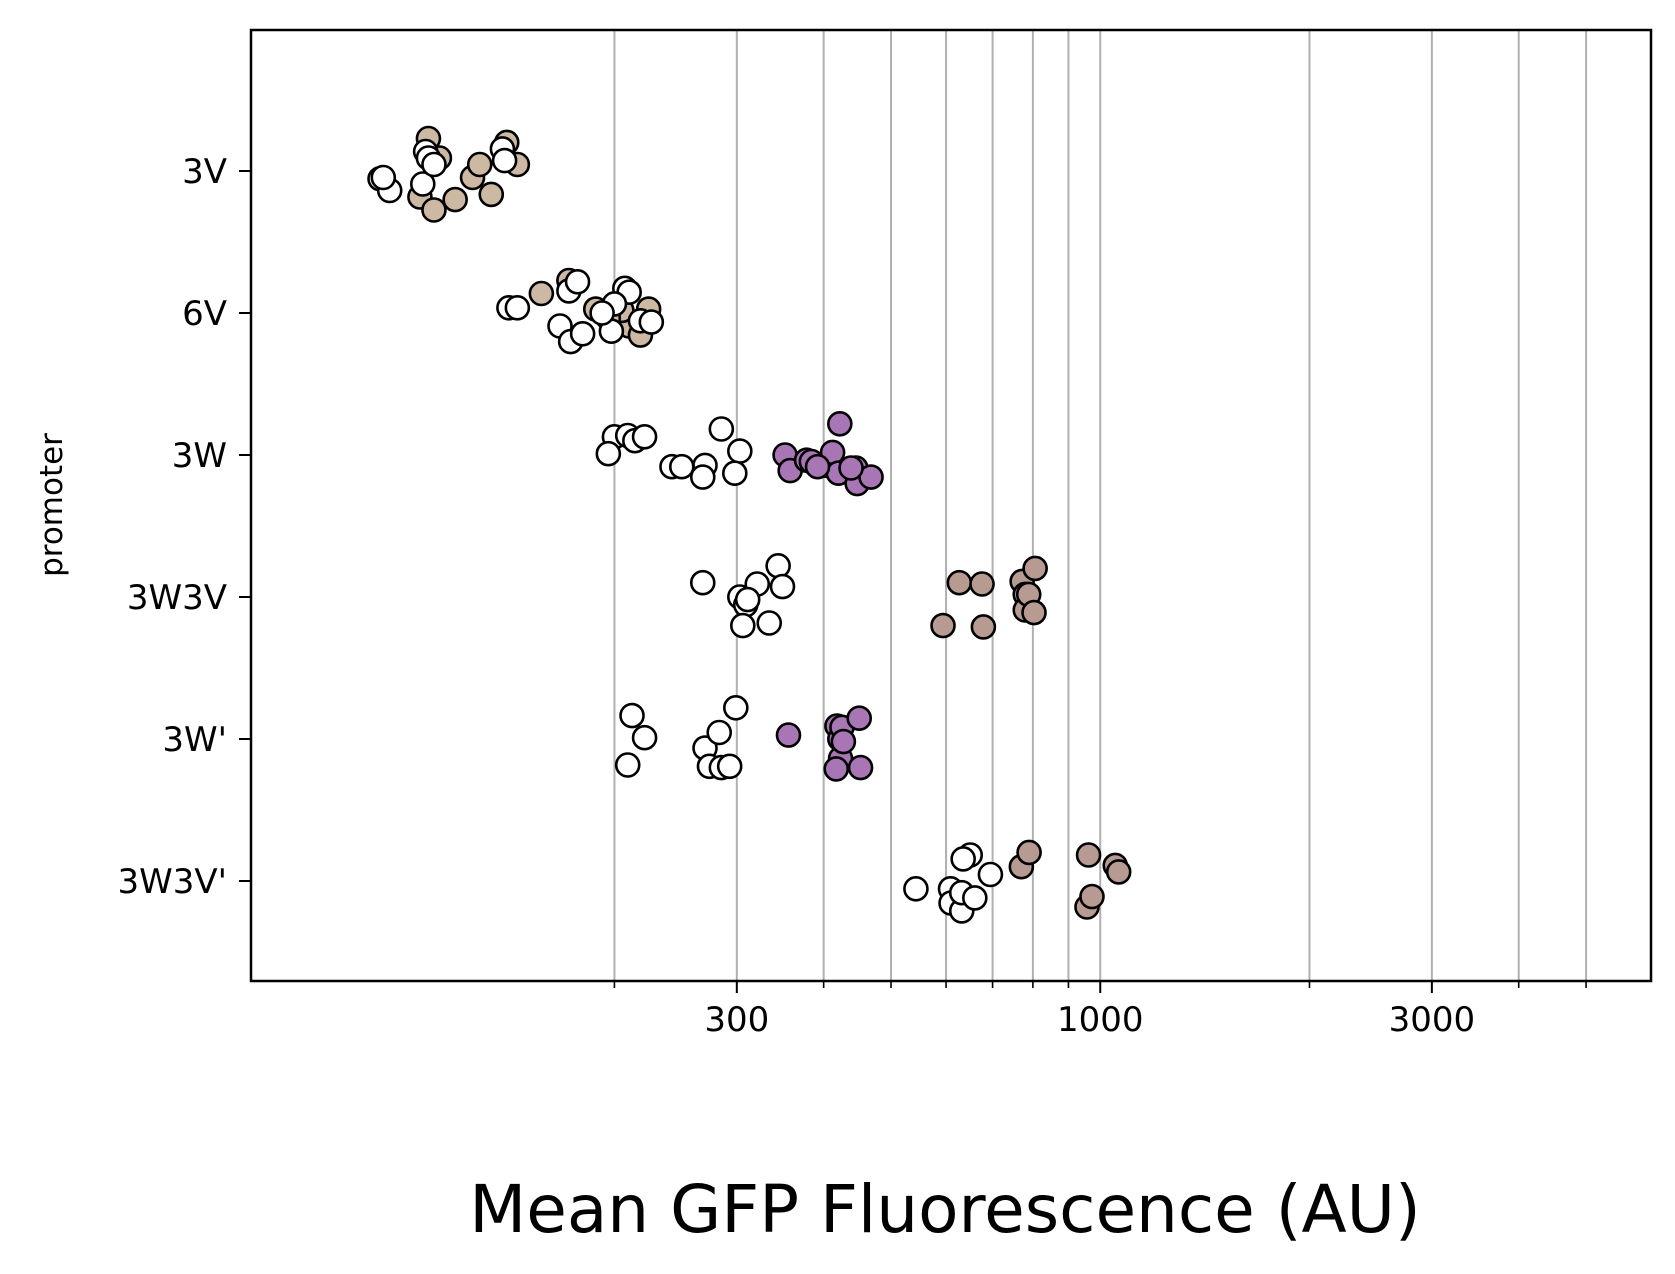 The width and height of the screenshot is (1675, 1274). What do you see at coordinates (944, 1209) in the screenshot?
I see `x-axis-label: Mean GFP Fluorescence (AU)` at bounding box center [944, 1209].